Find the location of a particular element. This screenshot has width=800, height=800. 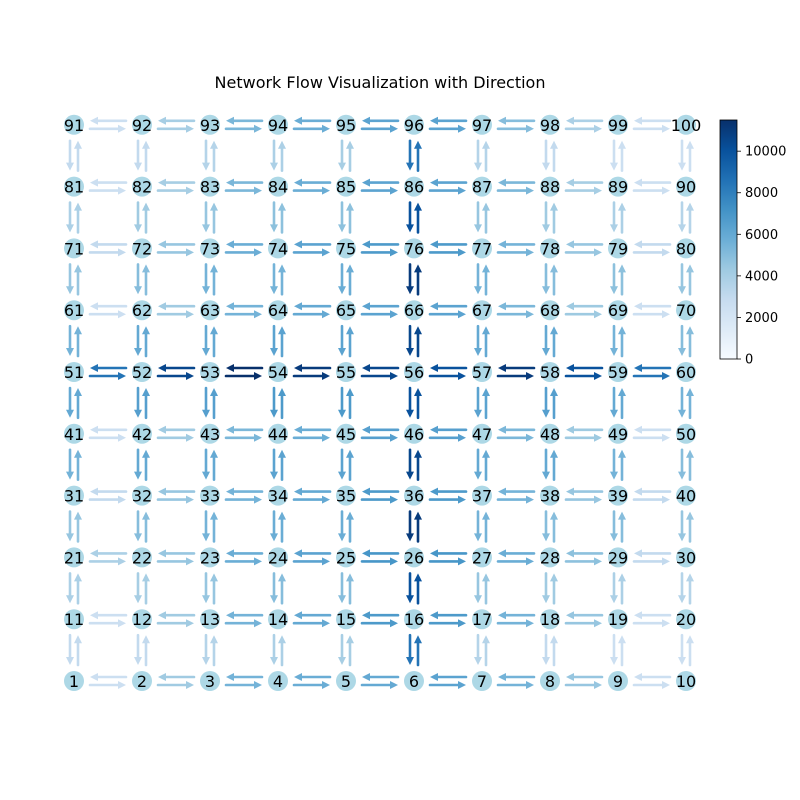

node-13: 13 is located at coordinates (210, 619).